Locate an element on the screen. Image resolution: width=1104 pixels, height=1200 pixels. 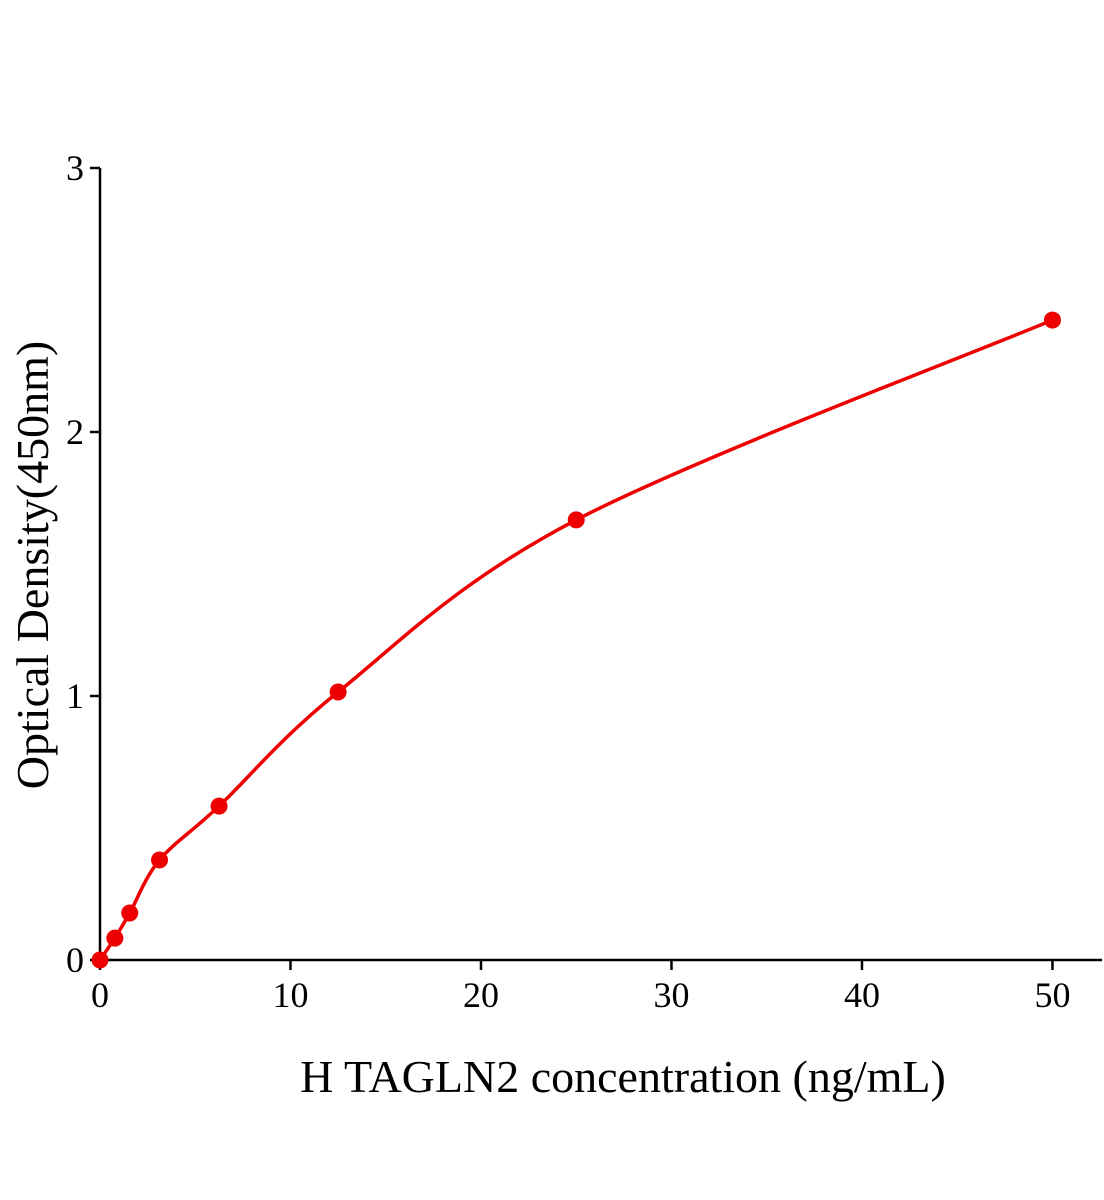
y-tick-label: 0 is located at coordinates (75, 960).